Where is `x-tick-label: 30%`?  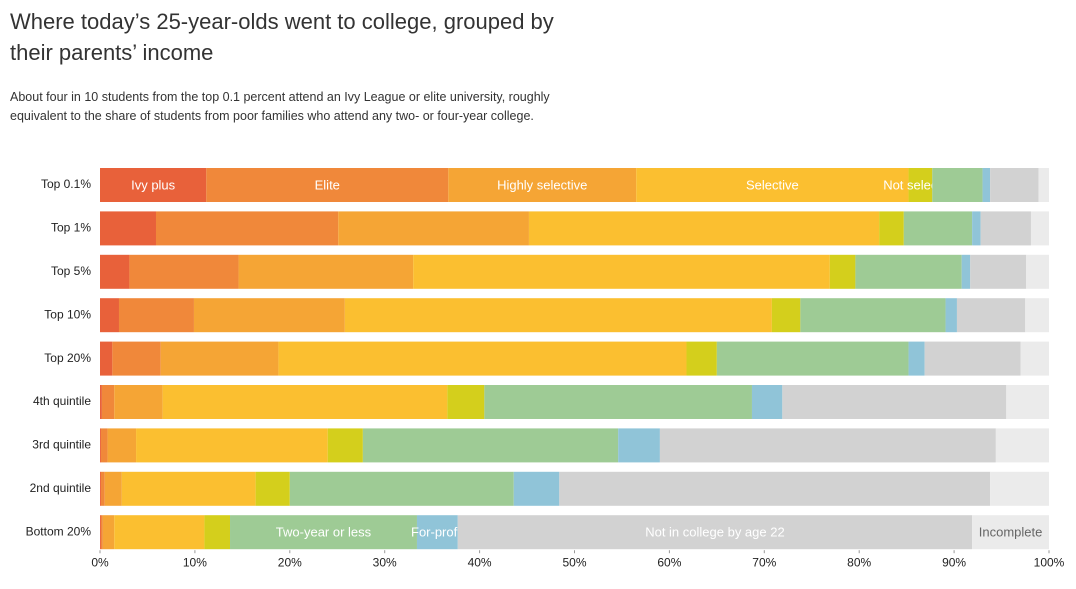
x-tick-label: 30% is located at coordinates (385, 562).